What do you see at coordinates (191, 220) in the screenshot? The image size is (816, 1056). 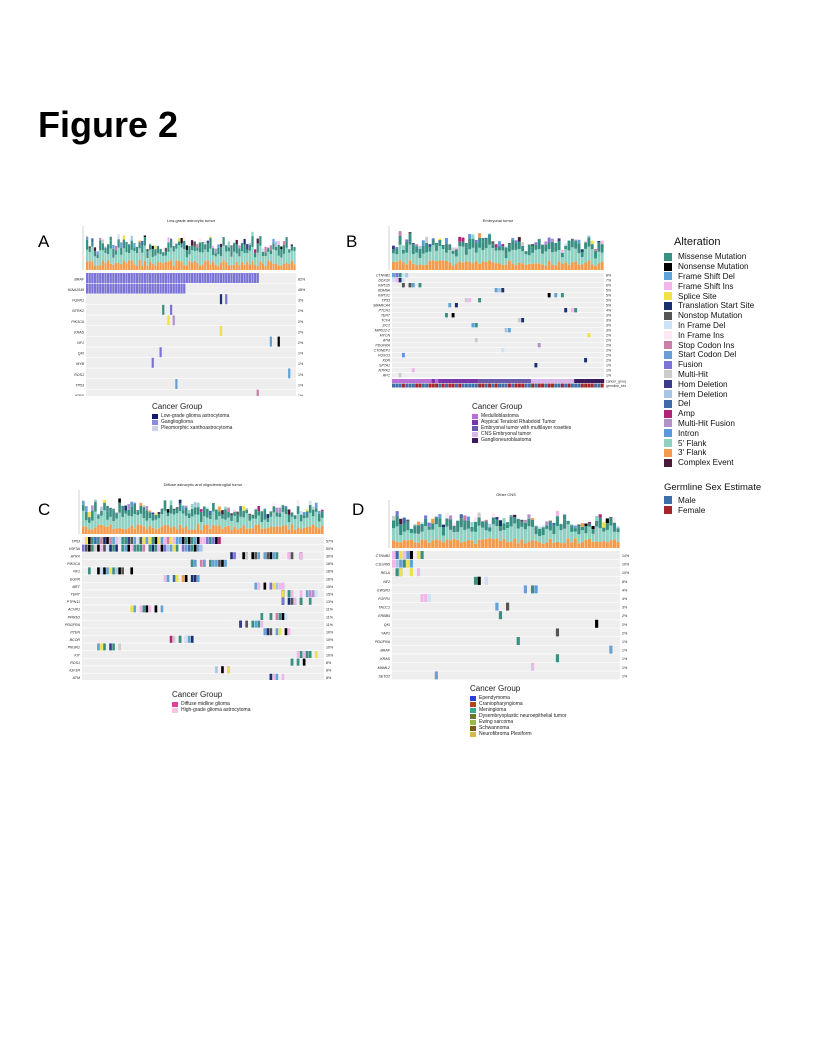 I see `panel-title: Low-grade astrocytic tumor` at bounding box center [191, 220].